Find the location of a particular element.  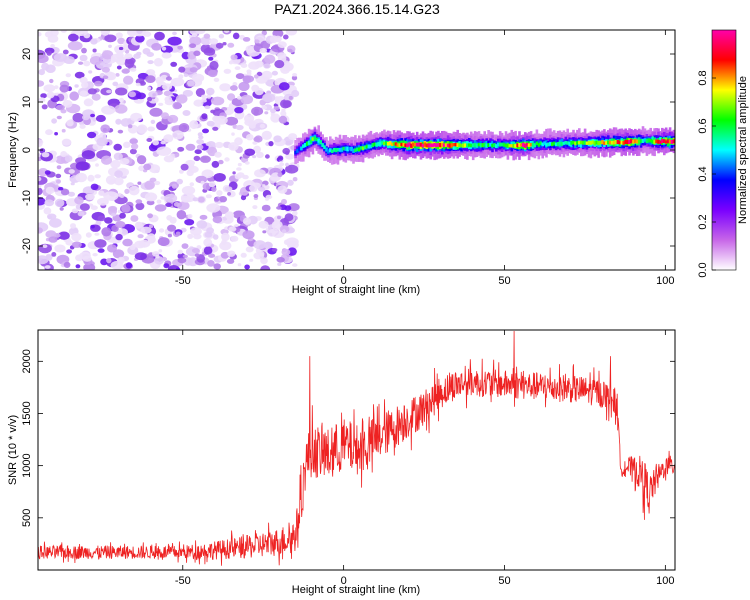

spectrogram-y-axis-label: Frequency (Hz) is located at coordinates (13, 150).